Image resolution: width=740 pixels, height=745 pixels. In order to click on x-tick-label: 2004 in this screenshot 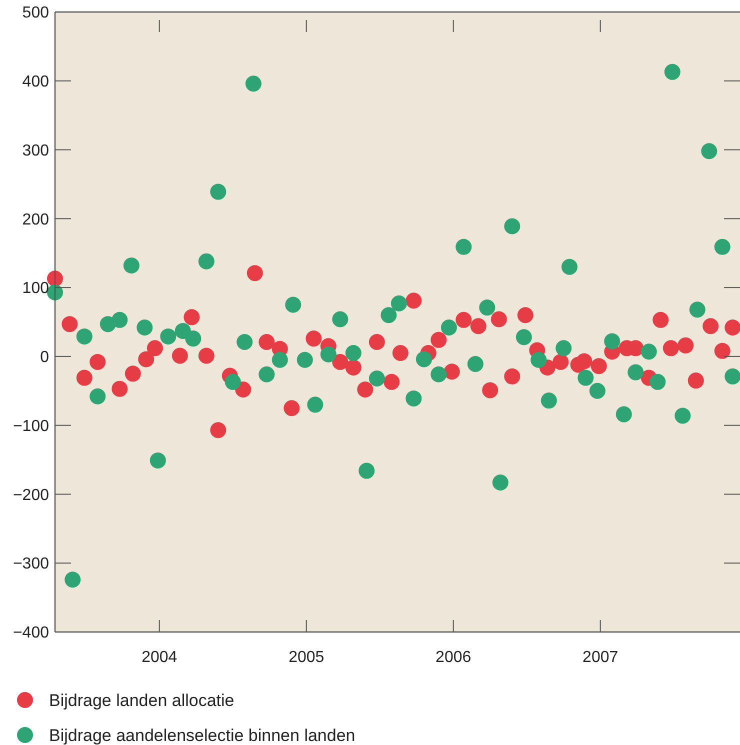, I will do `click(160, 657)`.